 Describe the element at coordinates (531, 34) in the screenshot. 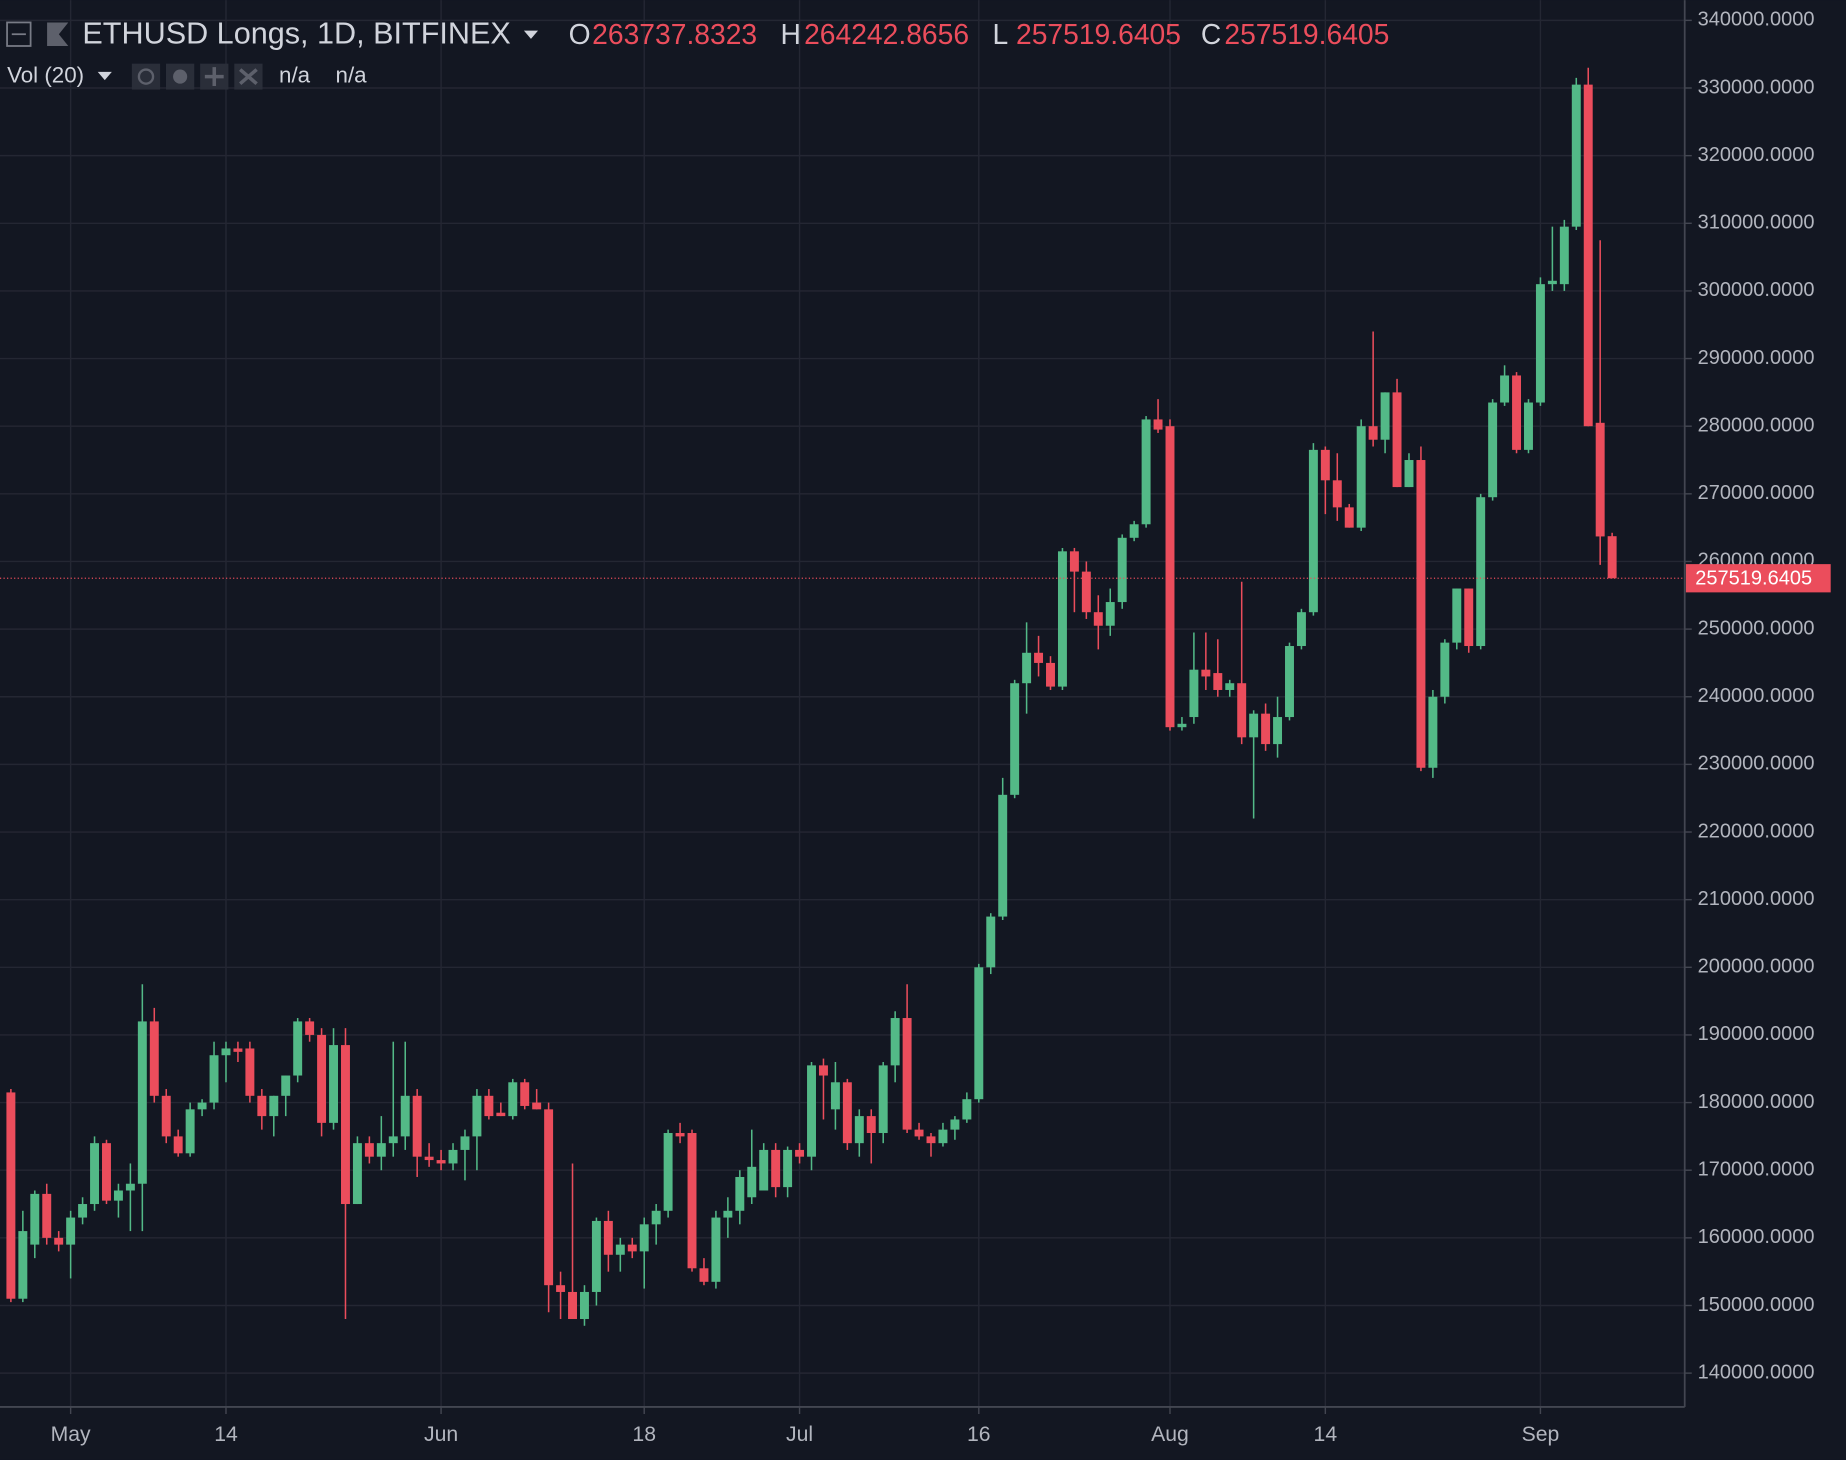

I see `symbol-dropdown` at that location.